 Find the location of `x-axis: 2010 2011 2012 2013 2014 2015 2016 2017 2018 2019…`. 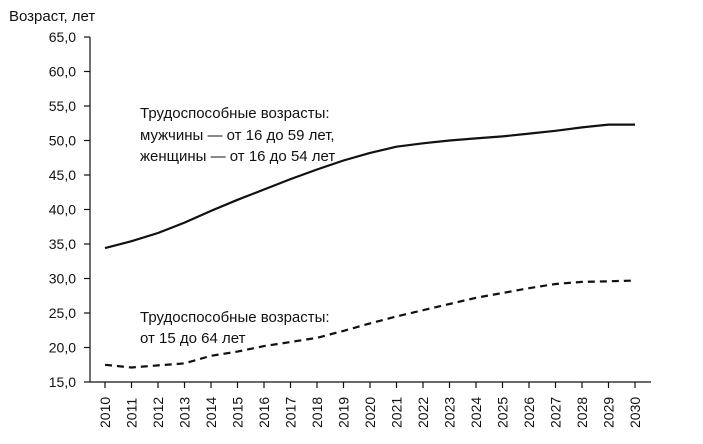

x-axis: 2010 2011 2012 2013 2014 2015 2016 2017 2018 2019… is located at coordinates (370, 404).